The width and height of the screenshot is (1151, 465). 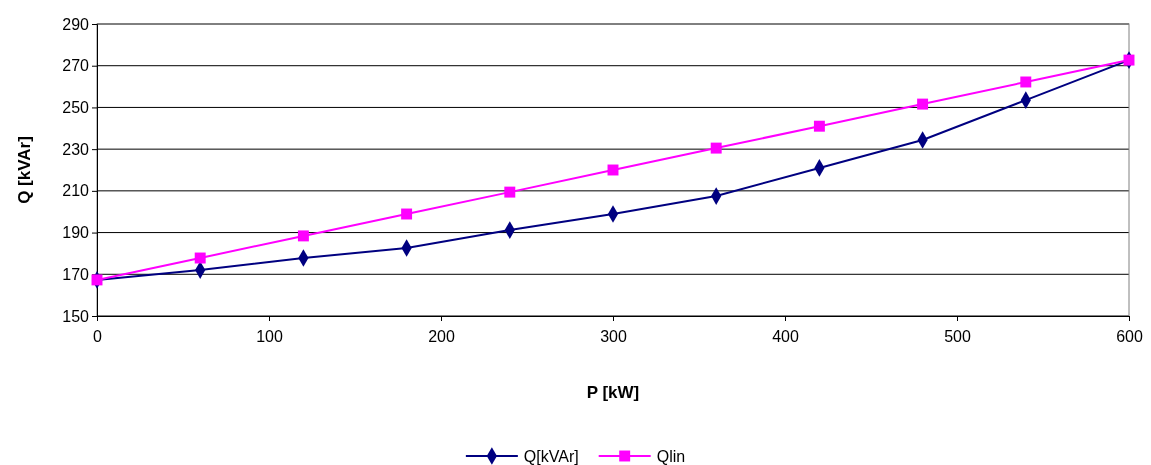 I want to click on y-axis-title: Q [kVAr], so click(x=24, y=170).